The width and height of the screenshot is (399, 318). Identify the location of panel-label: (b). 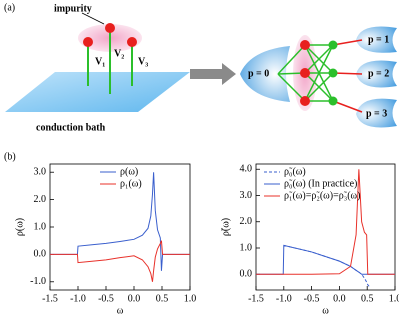
(10, 156).